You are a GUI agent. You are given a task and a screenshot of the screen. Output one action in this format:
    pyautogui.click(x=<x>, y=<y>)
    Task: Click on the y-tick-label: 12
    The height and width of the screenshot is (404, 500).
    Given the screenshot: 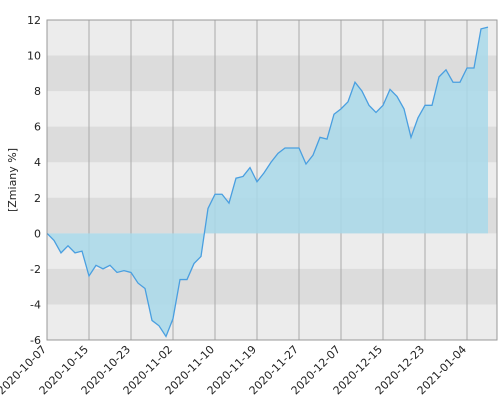 What is the action you would take?
    pyautogui.click(x=34, y=20)
    